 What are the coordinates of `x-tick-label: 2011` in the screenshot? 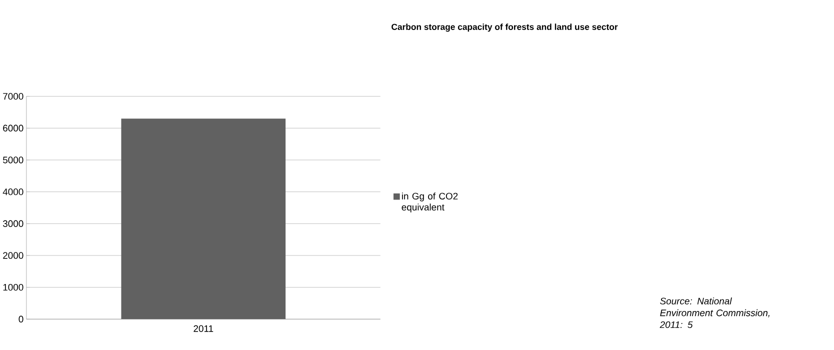 It's located at (204, 328).